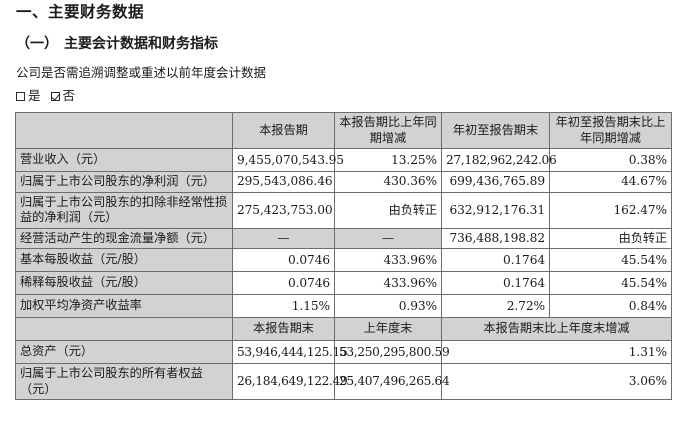 The height and width of the screenshot is (444, 679). Describe the element at coordinates (288, 160) in the screenshot. I see `row-value: 9,455,070,543.95` at that location.